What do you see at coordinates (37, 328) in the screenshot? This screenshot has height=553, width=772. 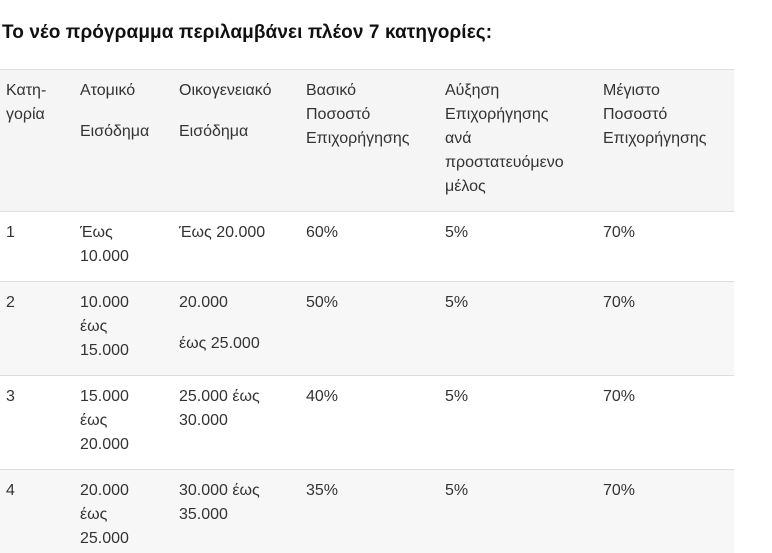 I see `cell-category: 2` at bounding box center [37, 328].